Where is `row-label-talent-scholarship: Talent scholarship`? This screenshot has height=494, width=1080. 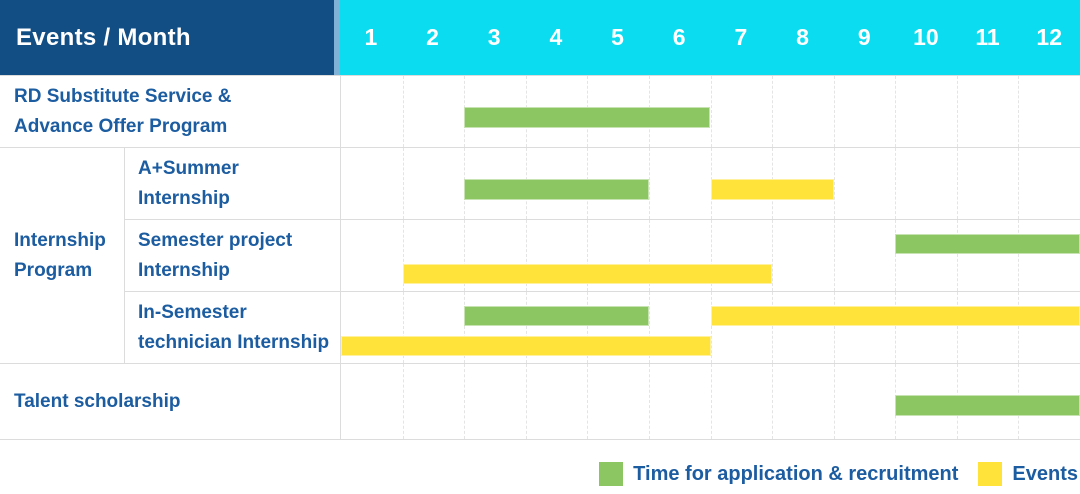 row-label-talent-scholarship: Talent scholarship is located at coordinates (170, 401).